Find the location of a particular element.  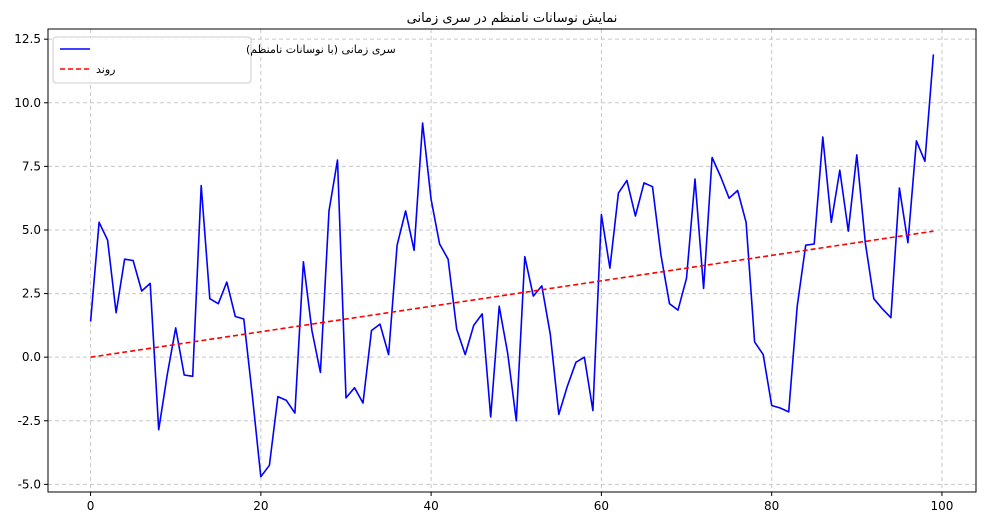

y-tick-label: 7.5 is located at coordinates (31, 166).